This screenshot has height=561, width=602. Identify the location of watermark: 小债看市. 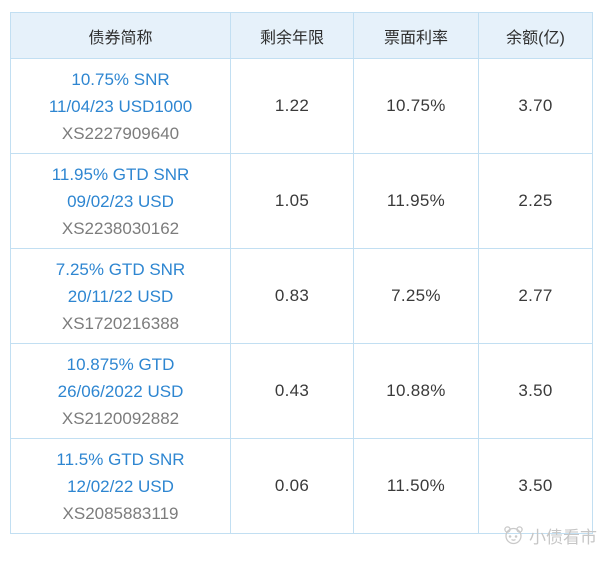
(548, 535).